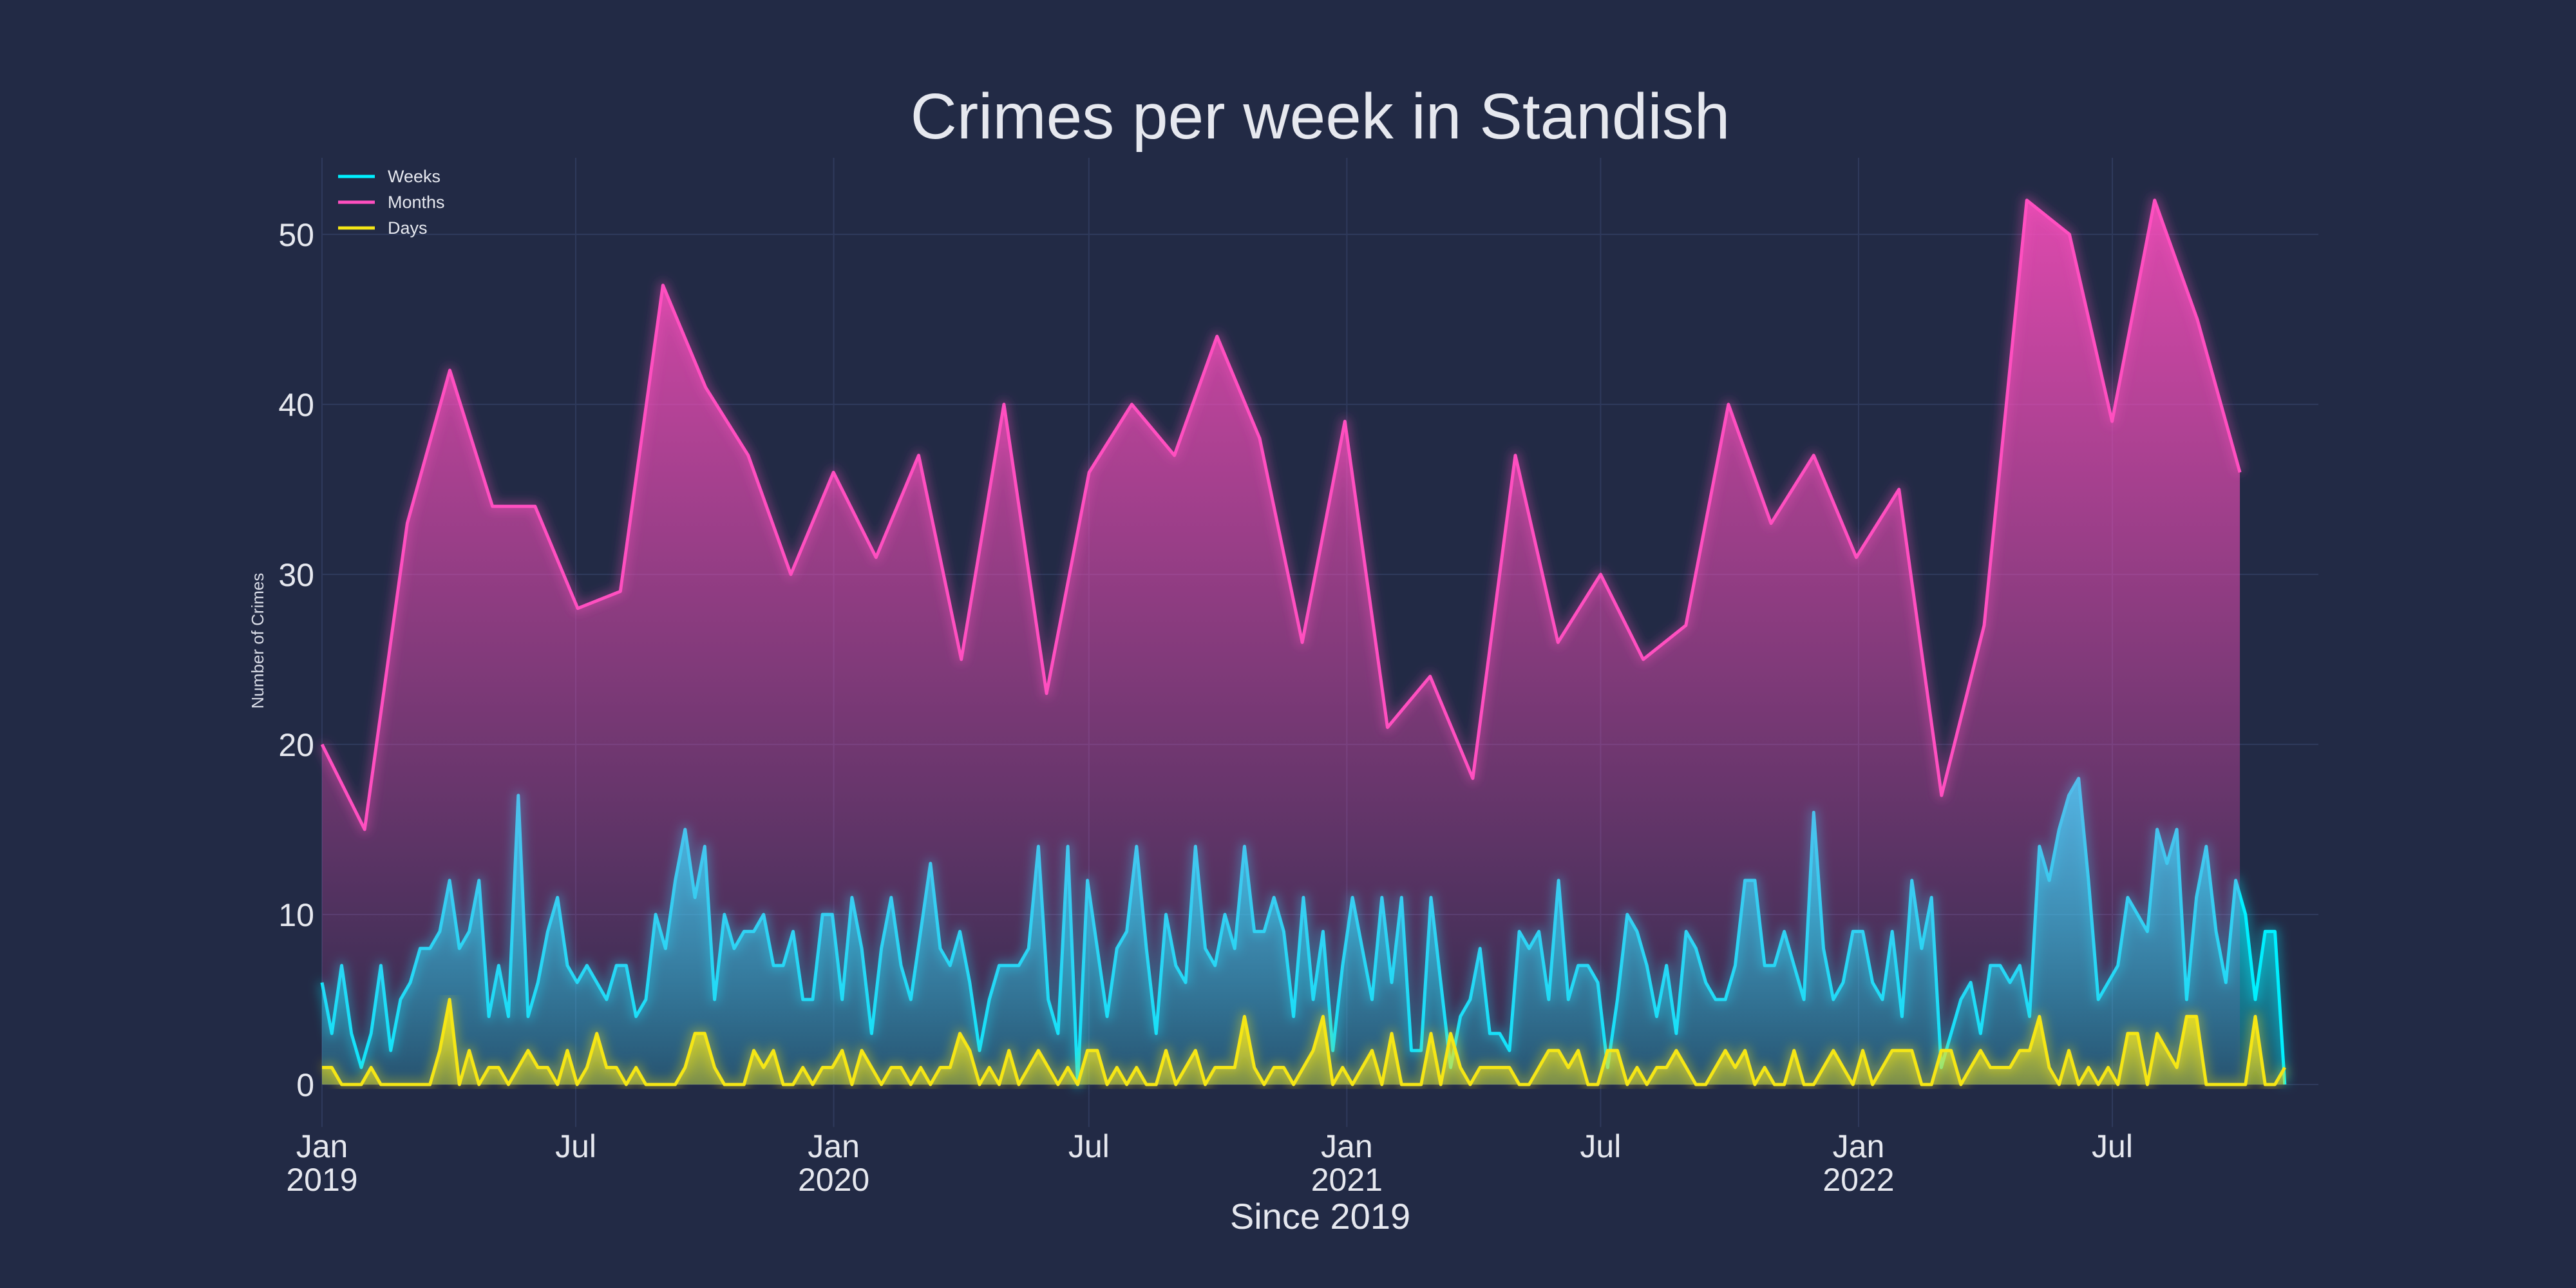 This screenshot has height=1288, width=2576. Describe the element at coordinates (1304, 1042) in the screenshot. I see `series-days-line` at that location.